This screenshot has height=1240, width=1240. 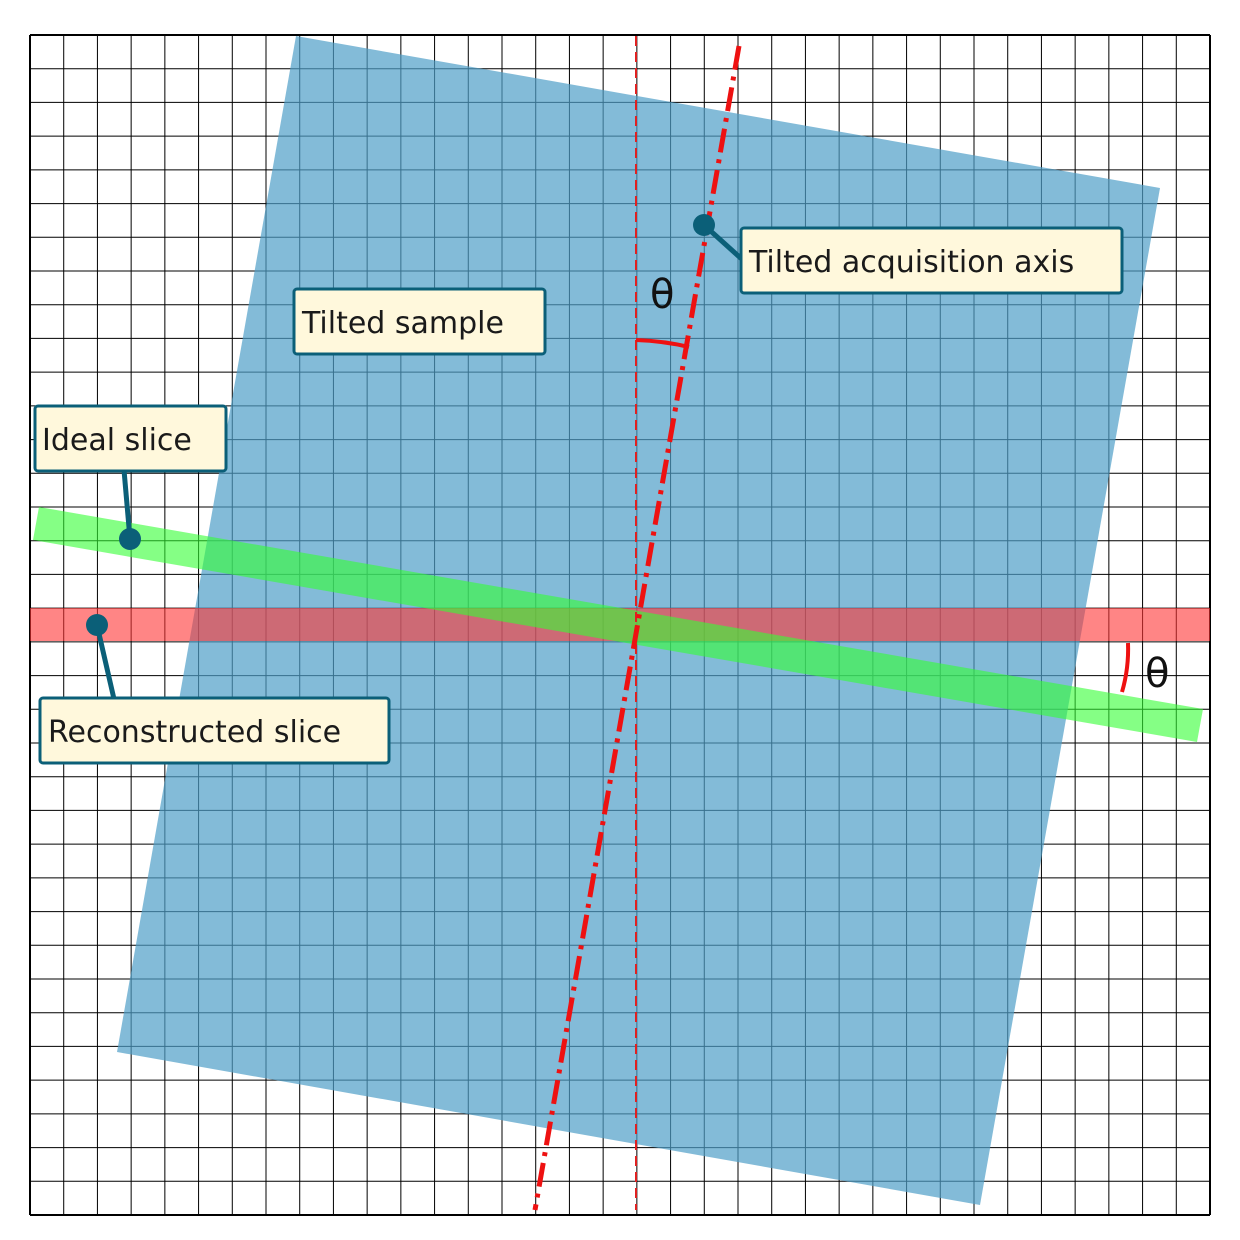 What do you see at coordinates (194, 732) in the screenshot?
I see `svg-text: Reconstructed slice` at bounding box center [194, 732].